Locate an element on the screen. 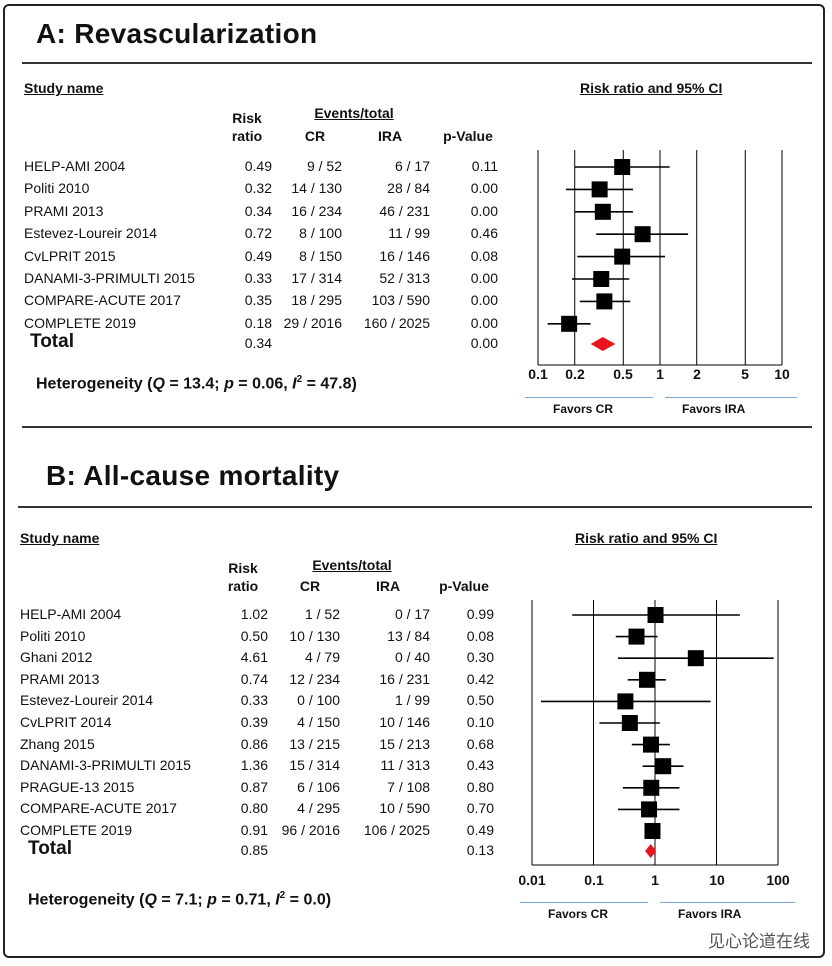 This screenshot has width=832, height=966. total-label: Total is located at coordinates (52, 341).